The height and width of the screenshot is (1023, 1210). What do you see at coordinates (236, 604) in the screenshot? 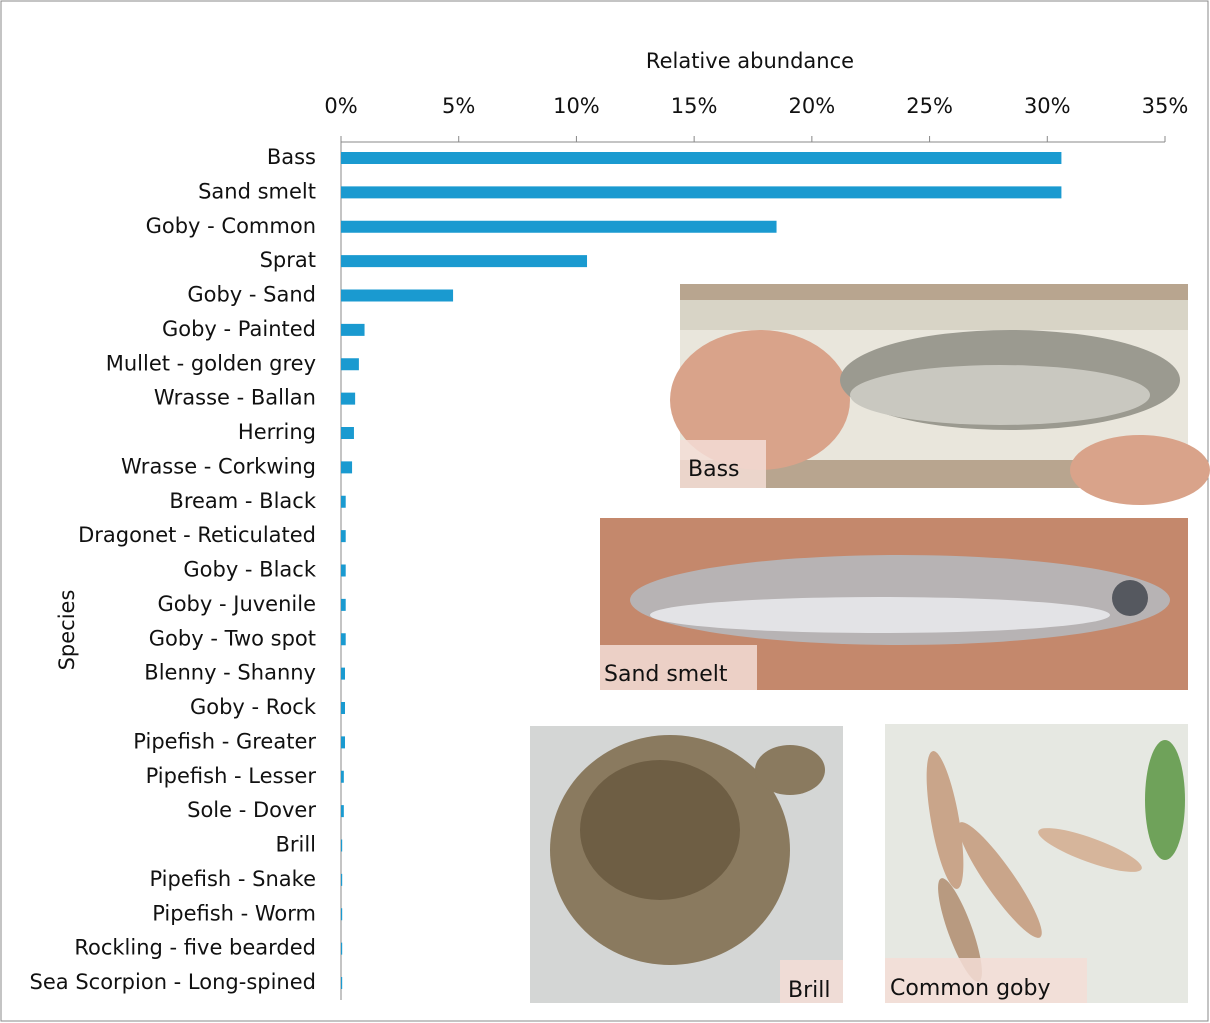
I see `y-tick-label: Goby - Juvenile` at bounding box center [236, 604].